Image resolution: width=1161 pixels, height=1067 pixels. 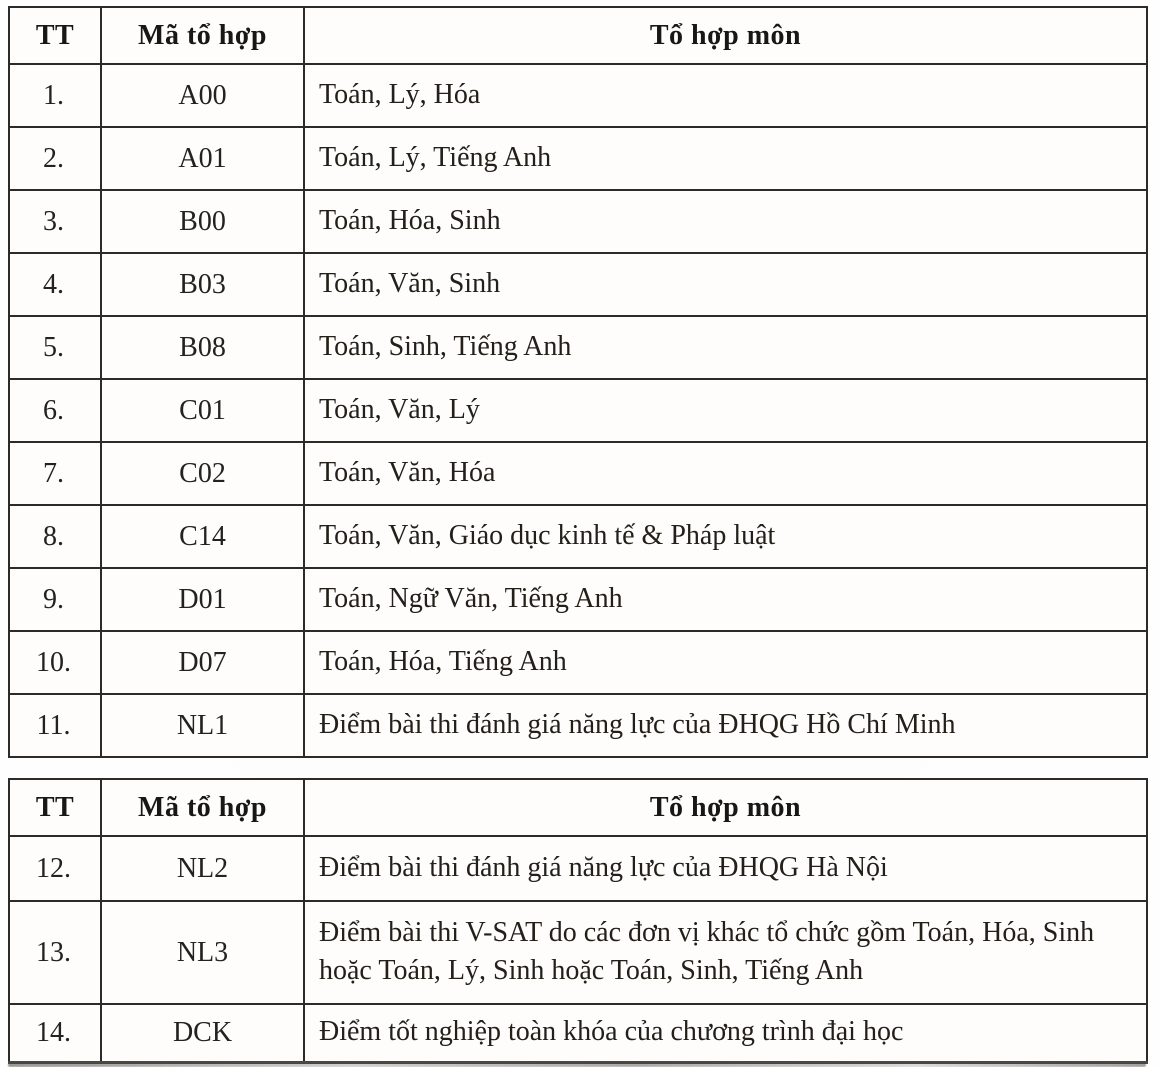 What do you see at coordinates (202, 952) in the screenshot?
I see `combo-code: NL3` at bounding box center [202, 952].